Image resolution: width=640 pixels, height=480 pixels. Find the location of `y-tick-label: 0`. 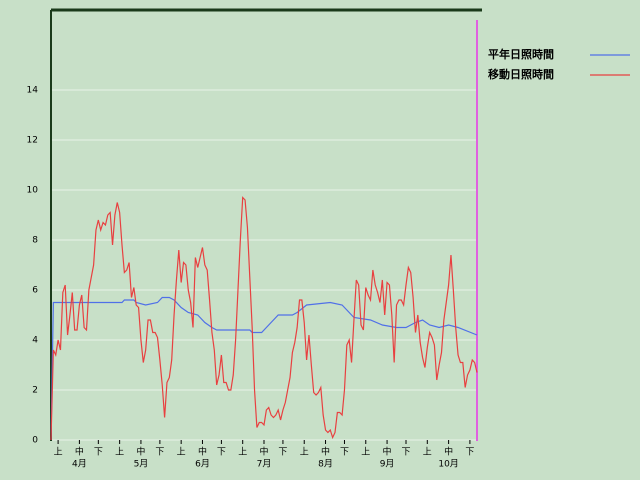

y-tick-label: 0 is located at coordinates (35, 441).